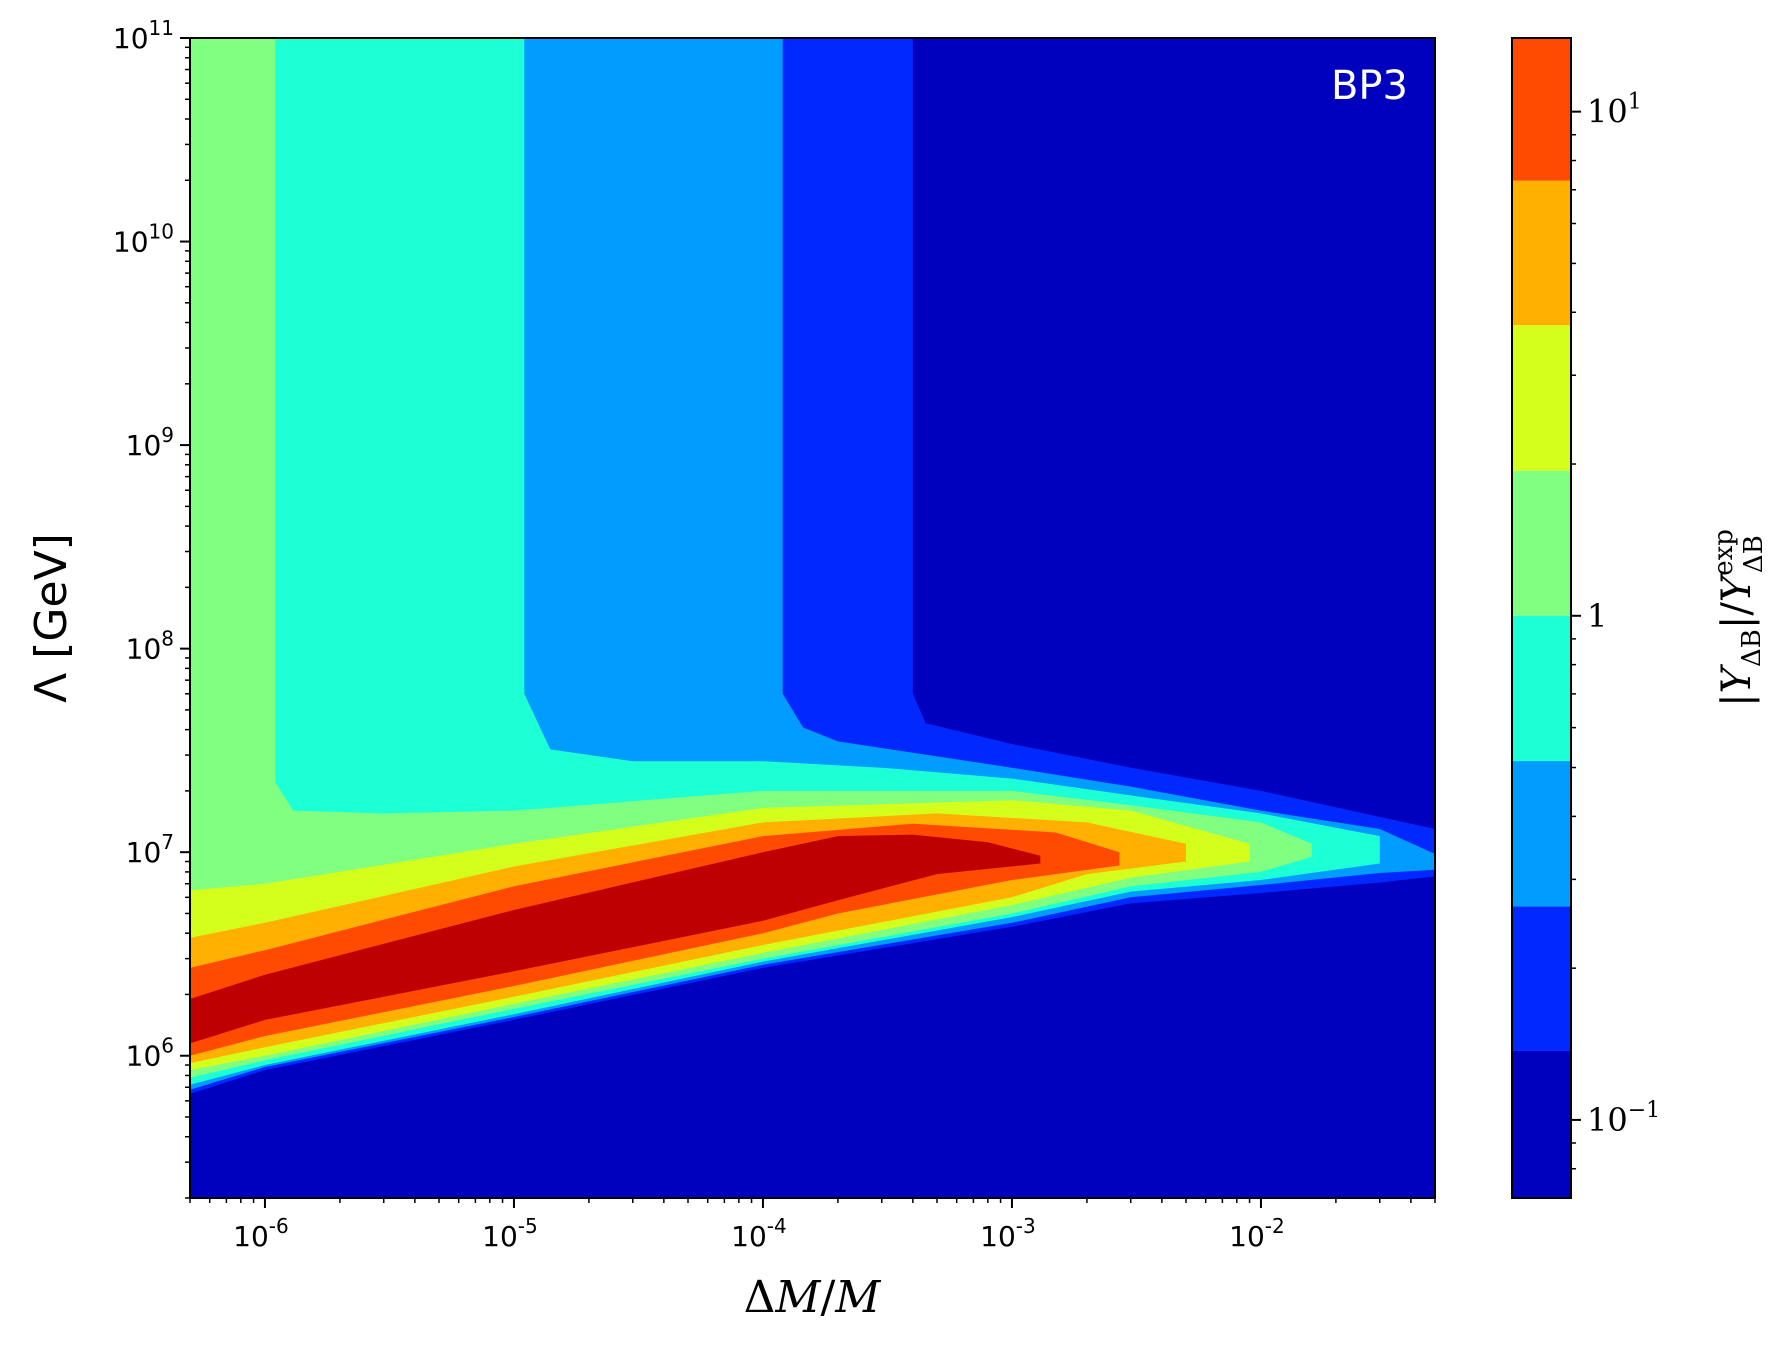 This screenshot has width=1789, height=1349. What do you see at coordinates (143, 239) in the screenshot?
I see `y-tick-label: 10¹⁰` at bounding box center [143, 239].